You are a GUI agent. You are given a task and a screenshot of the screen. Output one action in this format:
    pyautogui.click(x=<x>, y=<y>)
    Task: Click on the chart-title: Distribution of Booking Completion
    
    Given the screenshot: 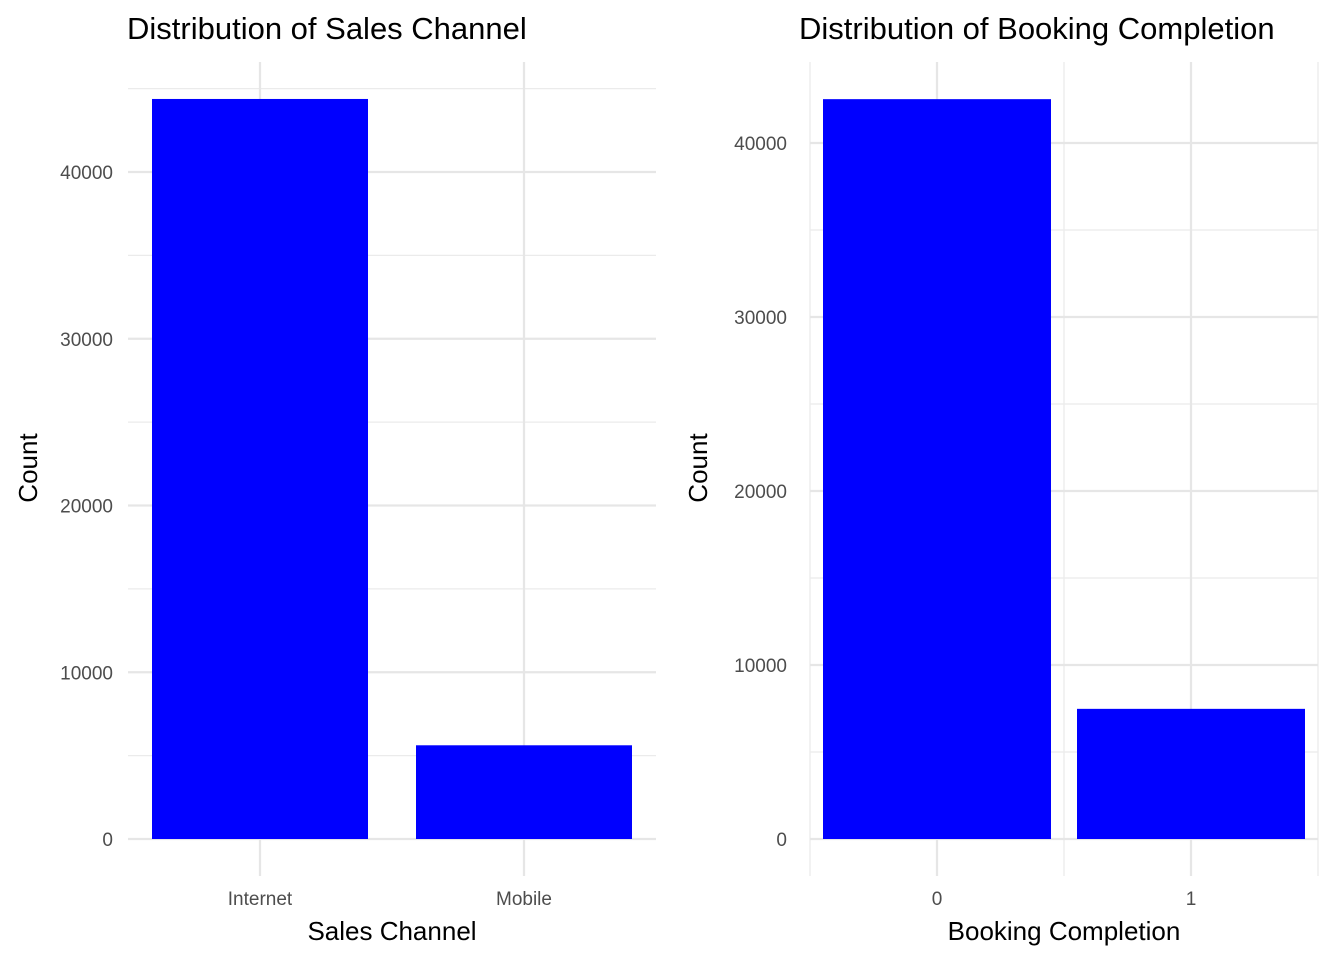 What is the action you would take?
    pyautogui.click(x=1037, y=28)
    